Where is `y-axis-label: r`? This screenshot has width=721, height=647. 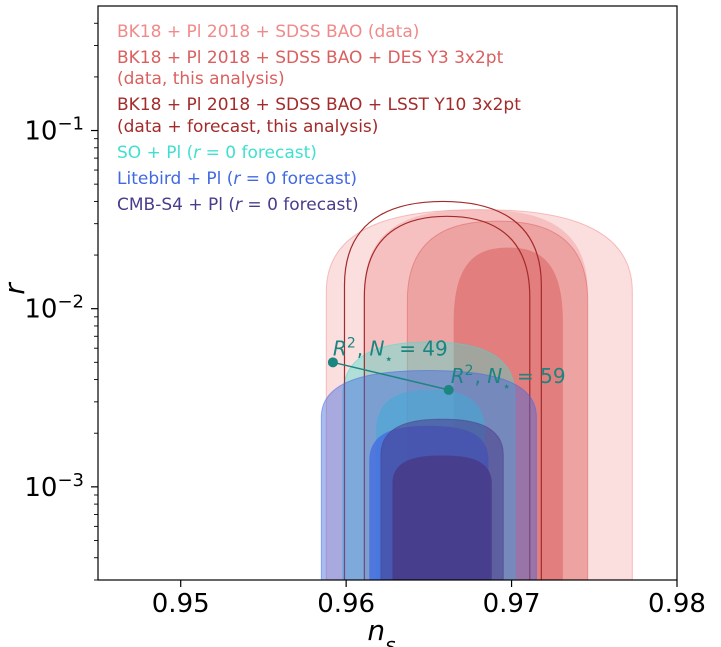 y-axis-label: r is located at coordinates (15, 288).